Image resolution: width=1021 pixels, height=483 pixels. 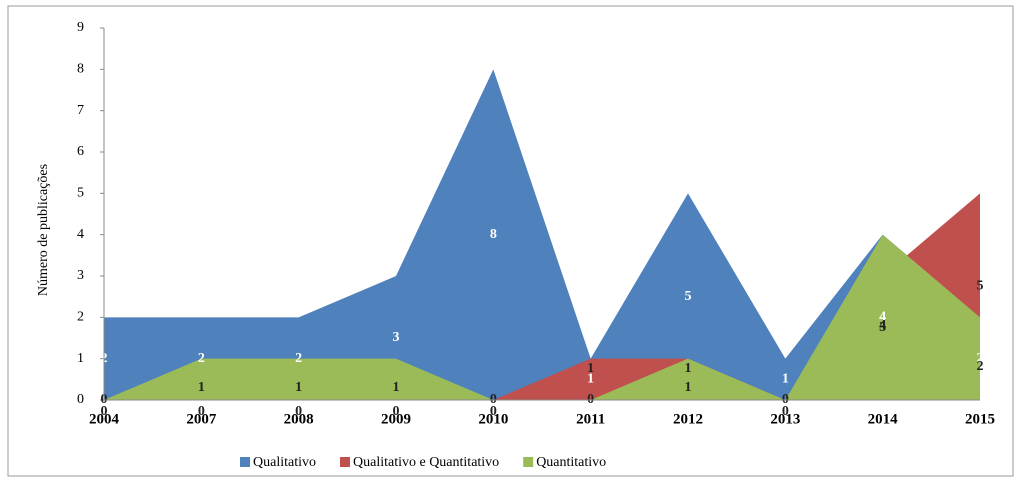 I want to click on x-tick-label: 2009, so click(x=396, y=419).